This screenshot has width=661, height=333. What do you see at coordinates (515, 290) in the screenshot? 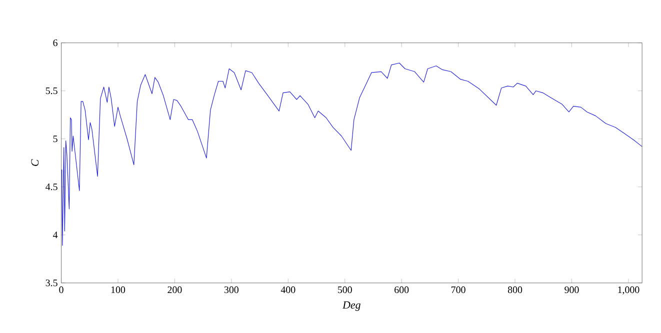
I see `x-tick-label: 800` at bounding box center [515, 290].